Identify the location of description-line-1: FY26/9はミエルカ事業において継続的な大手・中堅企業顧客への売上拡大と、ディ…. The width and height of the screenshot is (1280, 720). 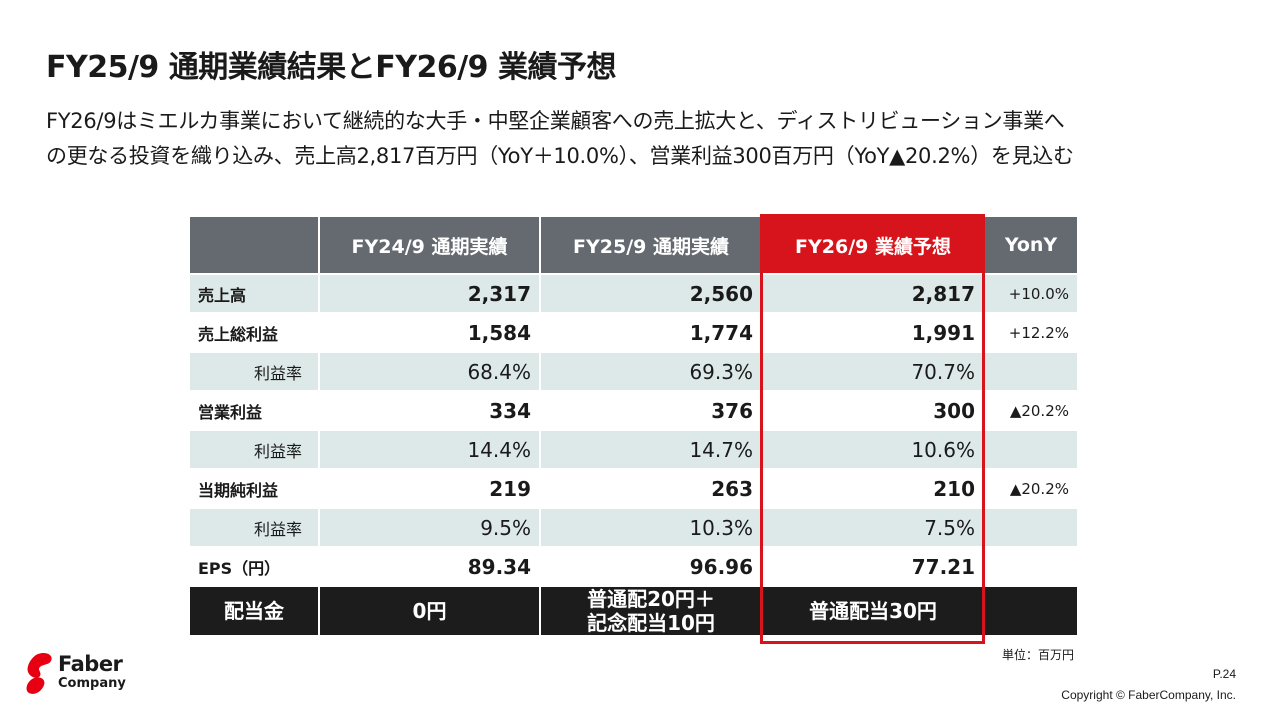
(555, 121).